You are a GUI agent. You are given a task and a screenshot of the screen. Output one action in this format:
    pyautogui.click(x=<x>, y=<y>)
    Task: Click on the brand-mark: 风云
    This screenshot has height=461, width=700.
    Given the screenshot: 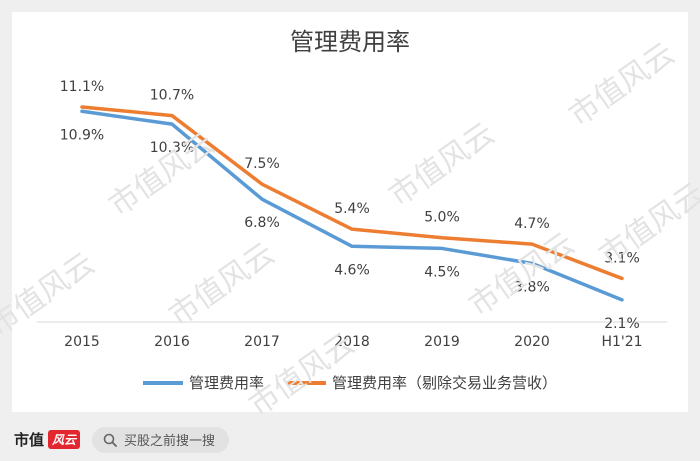 What is the action you would take?
    pyautogui.click(x=64, y=439)
    